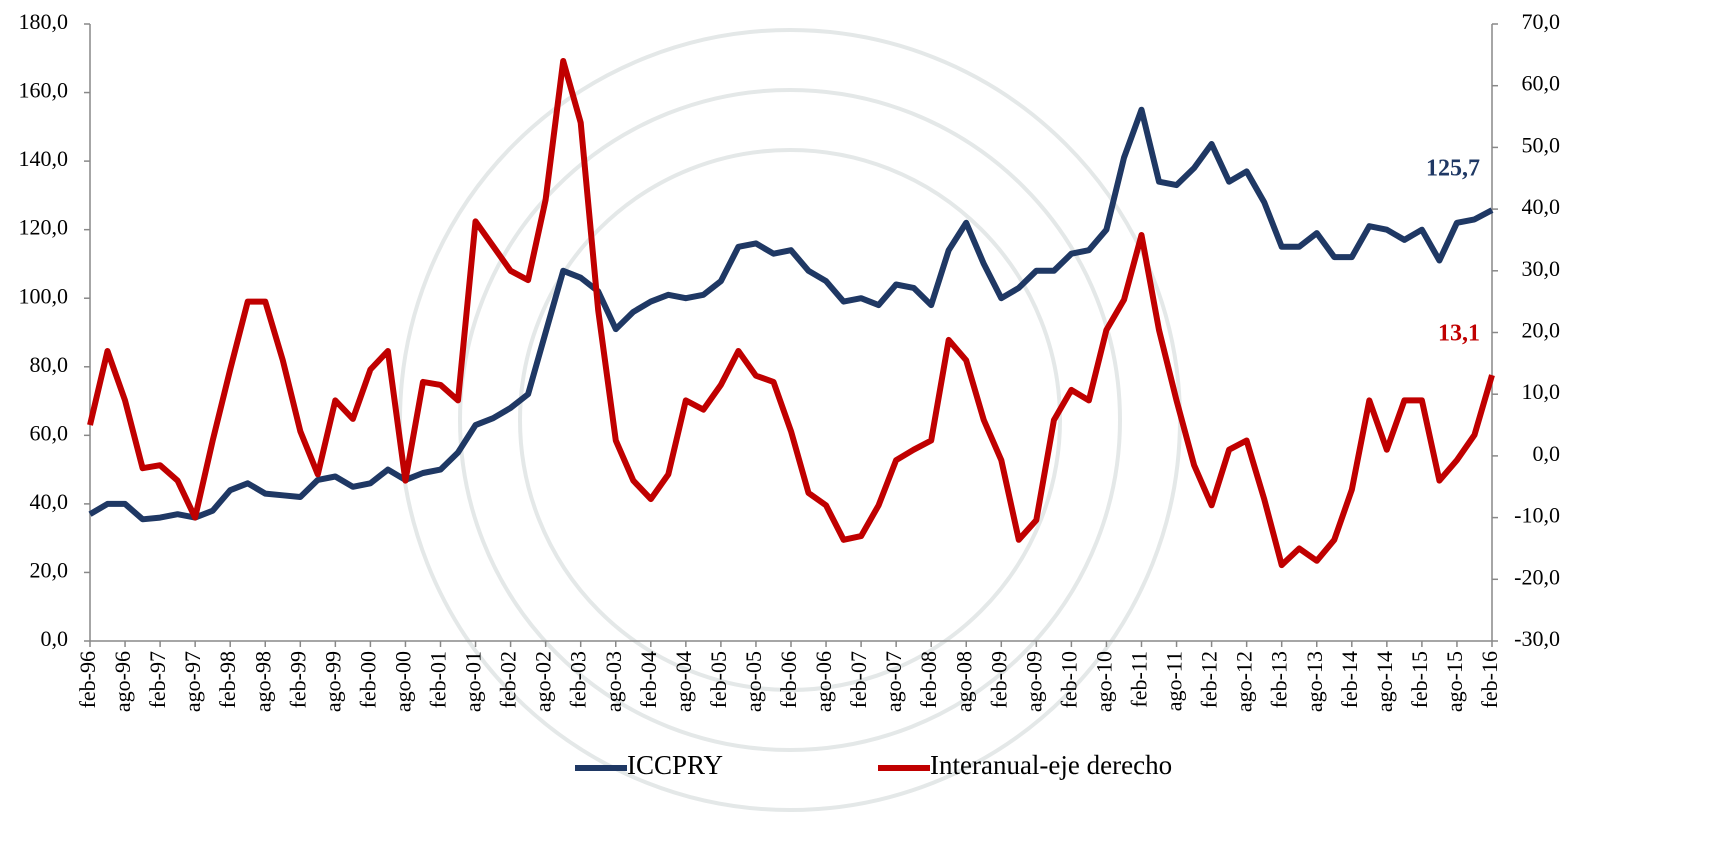 The height and width of the screenshot is (861, 1721). Describe the element at coordinates (55, 638) in the screenshot. I see `y-tick-label: 0,0` at that location.